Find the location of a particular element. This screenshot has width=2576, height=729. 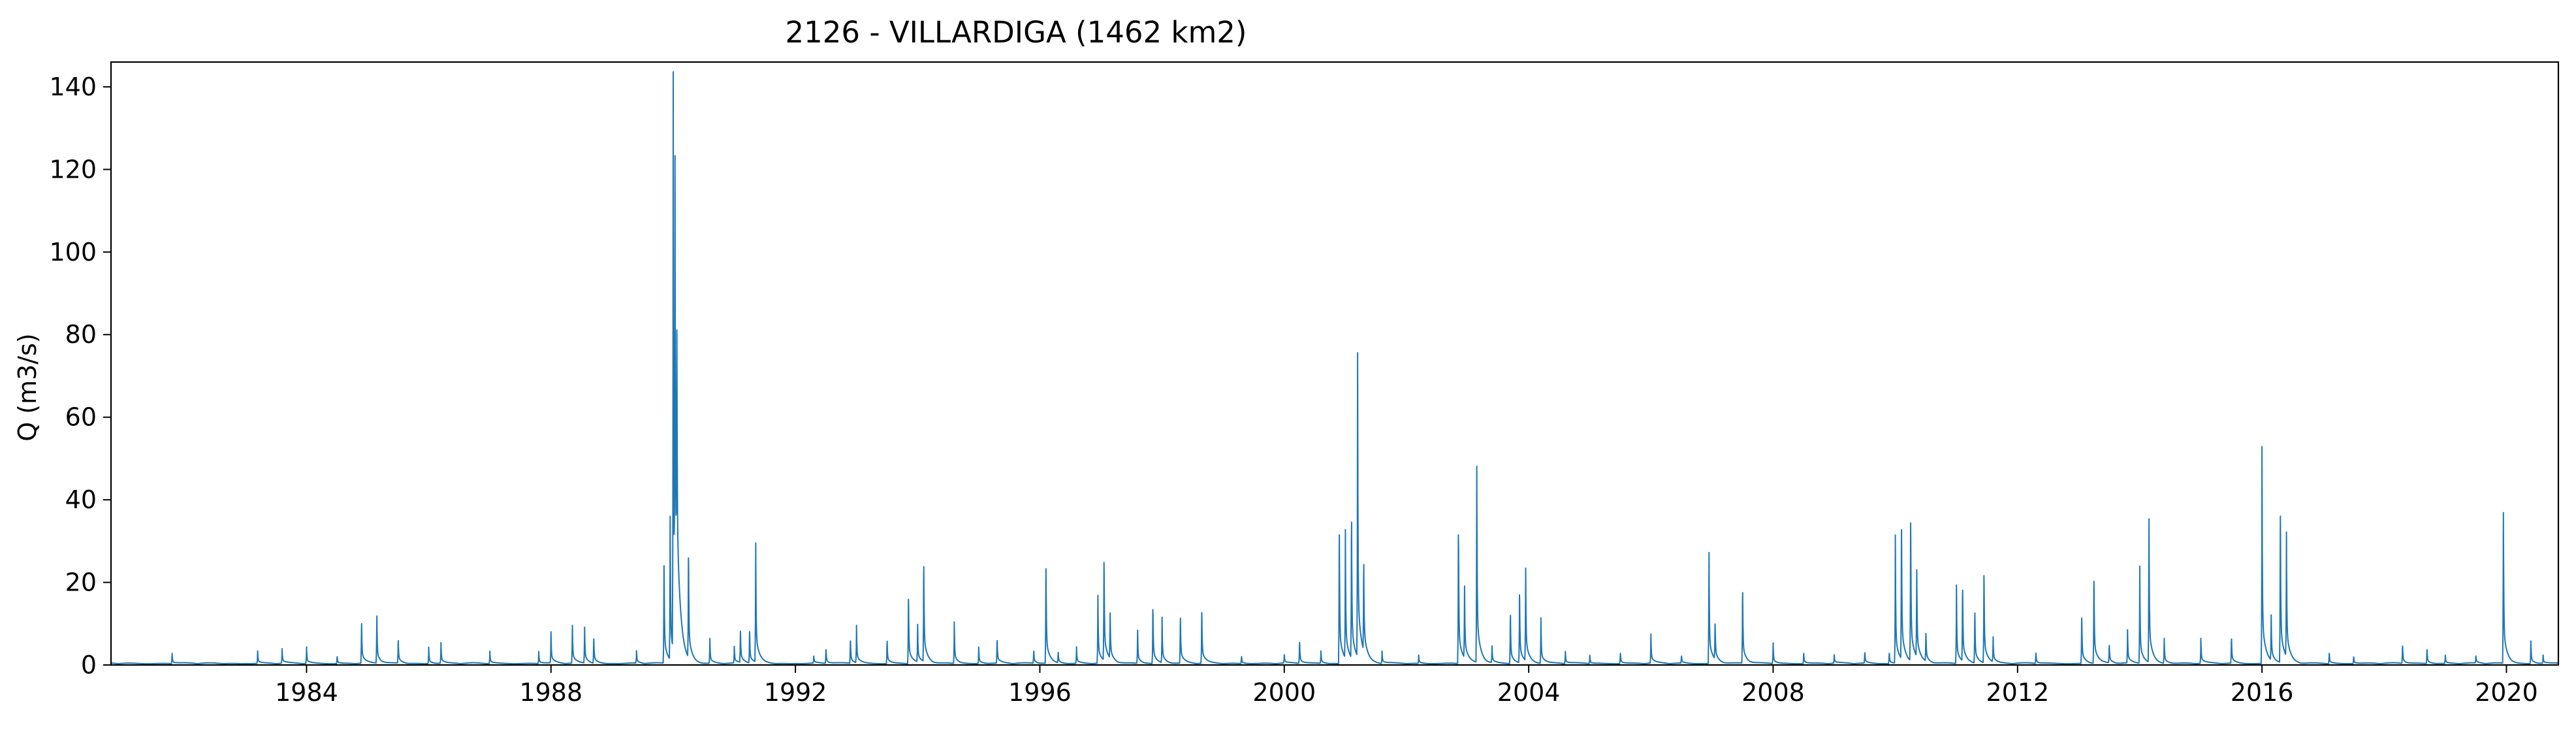

y-tick-label: 60 is located at coordinates (81, 417).